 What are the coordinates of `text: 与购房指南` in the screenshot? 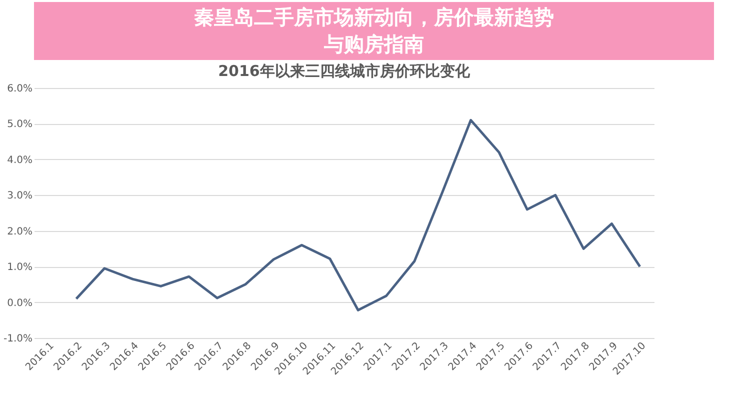 It's located at (373, 44).